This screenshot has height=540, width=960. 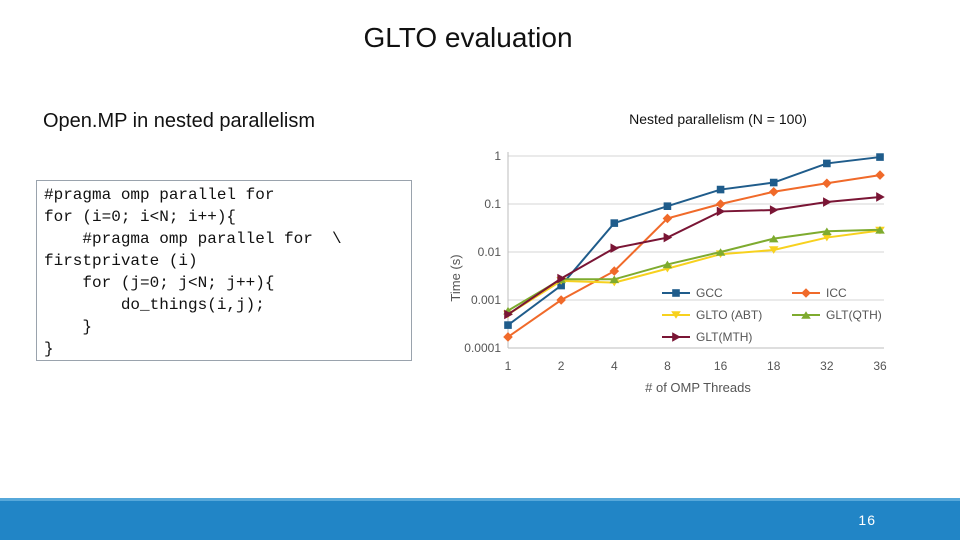 I want to click on x-tick-label: 32, so click(x=827, y=366).